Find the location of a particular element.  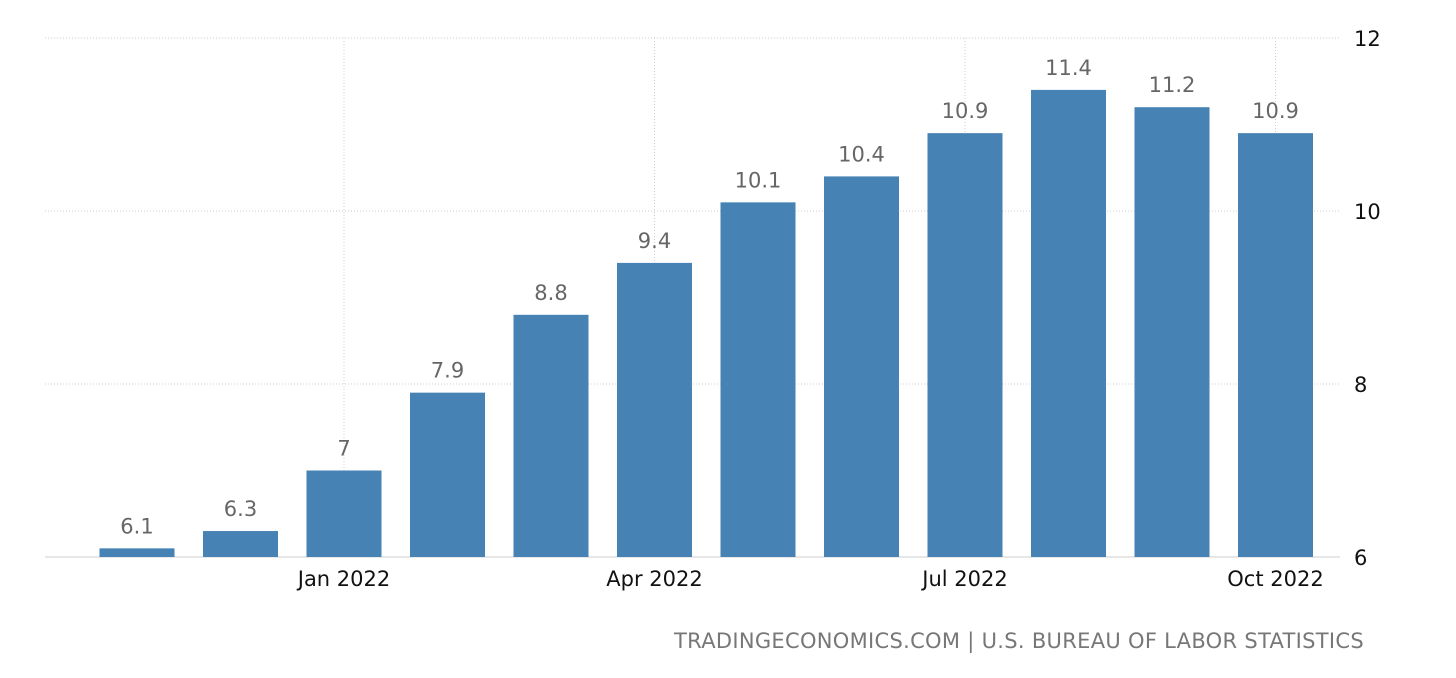

y-axis-tick-labels: 6 8 10 12 is located at coordinates (1367, 298).